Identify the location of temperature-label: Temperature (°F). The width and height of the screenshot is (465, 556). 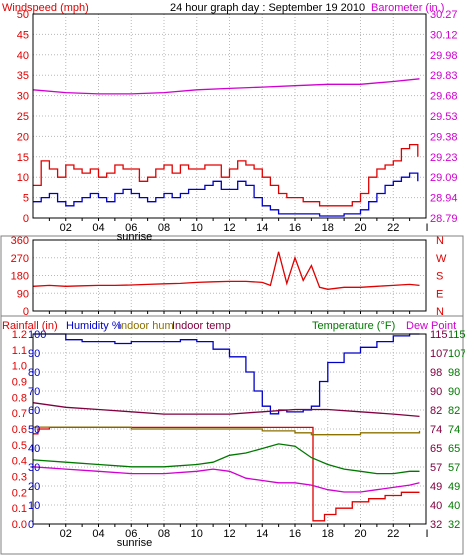
(354, 326).